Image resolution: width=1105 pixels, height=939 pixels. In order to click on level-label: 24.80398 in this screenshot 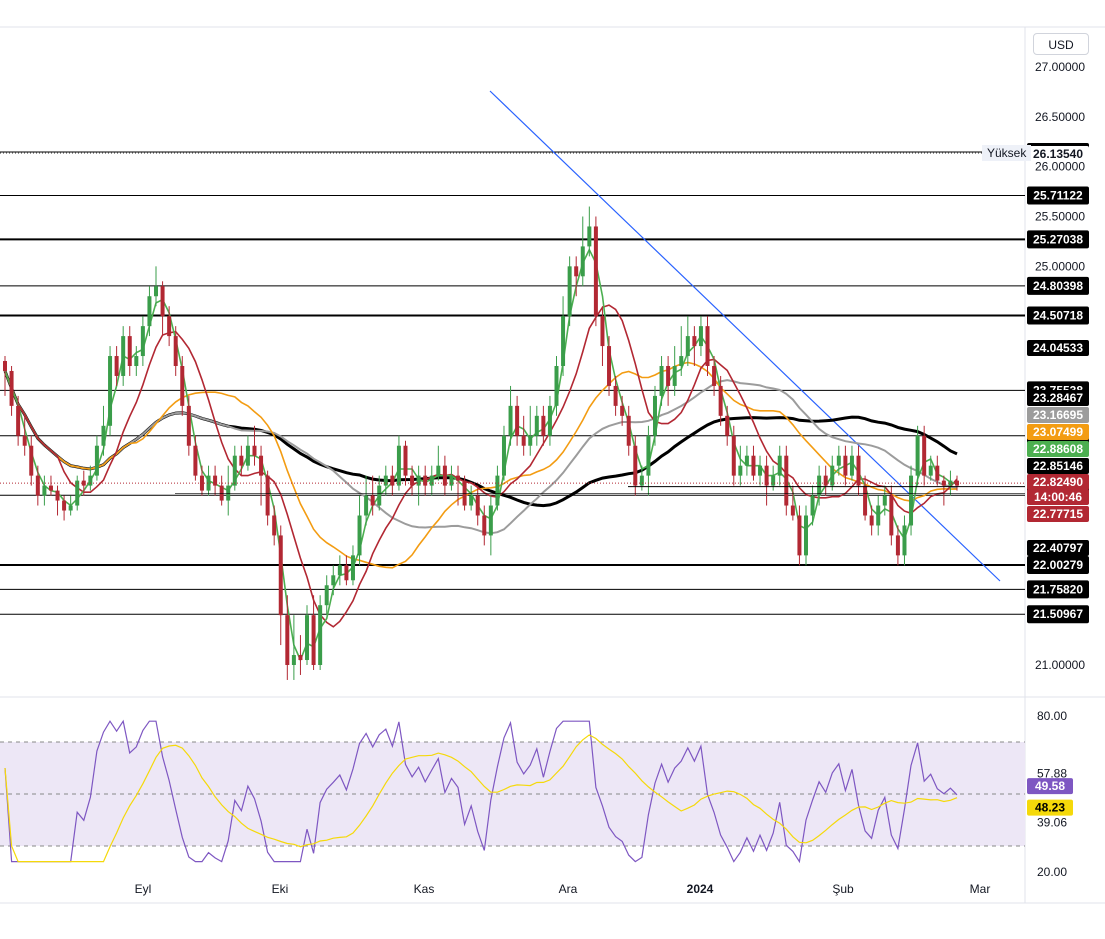, I will do `click(1058, 286)`.